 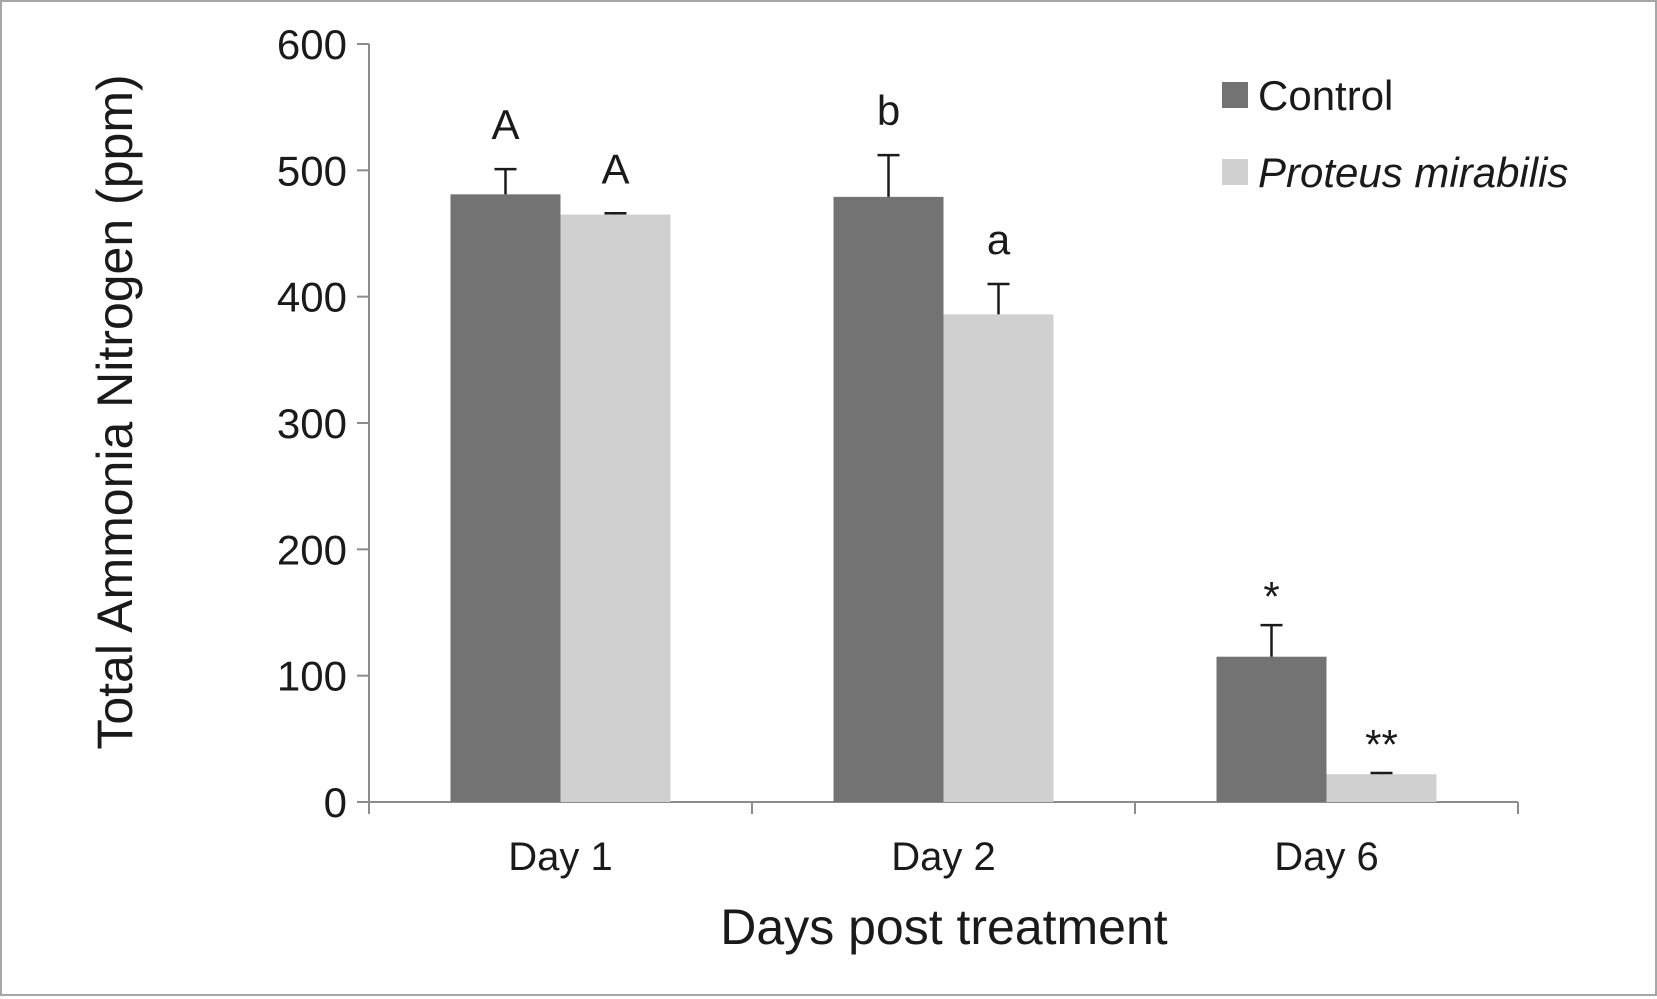 I want to click on significance-label: b, so click(x=888, y=110).